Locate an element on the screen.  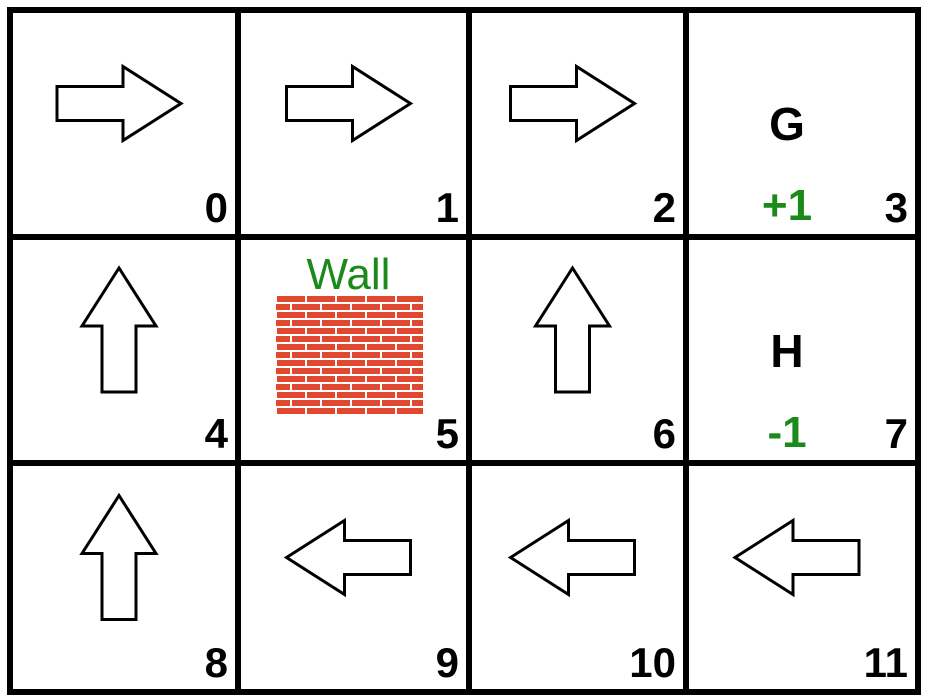
cell-11: 11 is located at coordinates (820, 601).